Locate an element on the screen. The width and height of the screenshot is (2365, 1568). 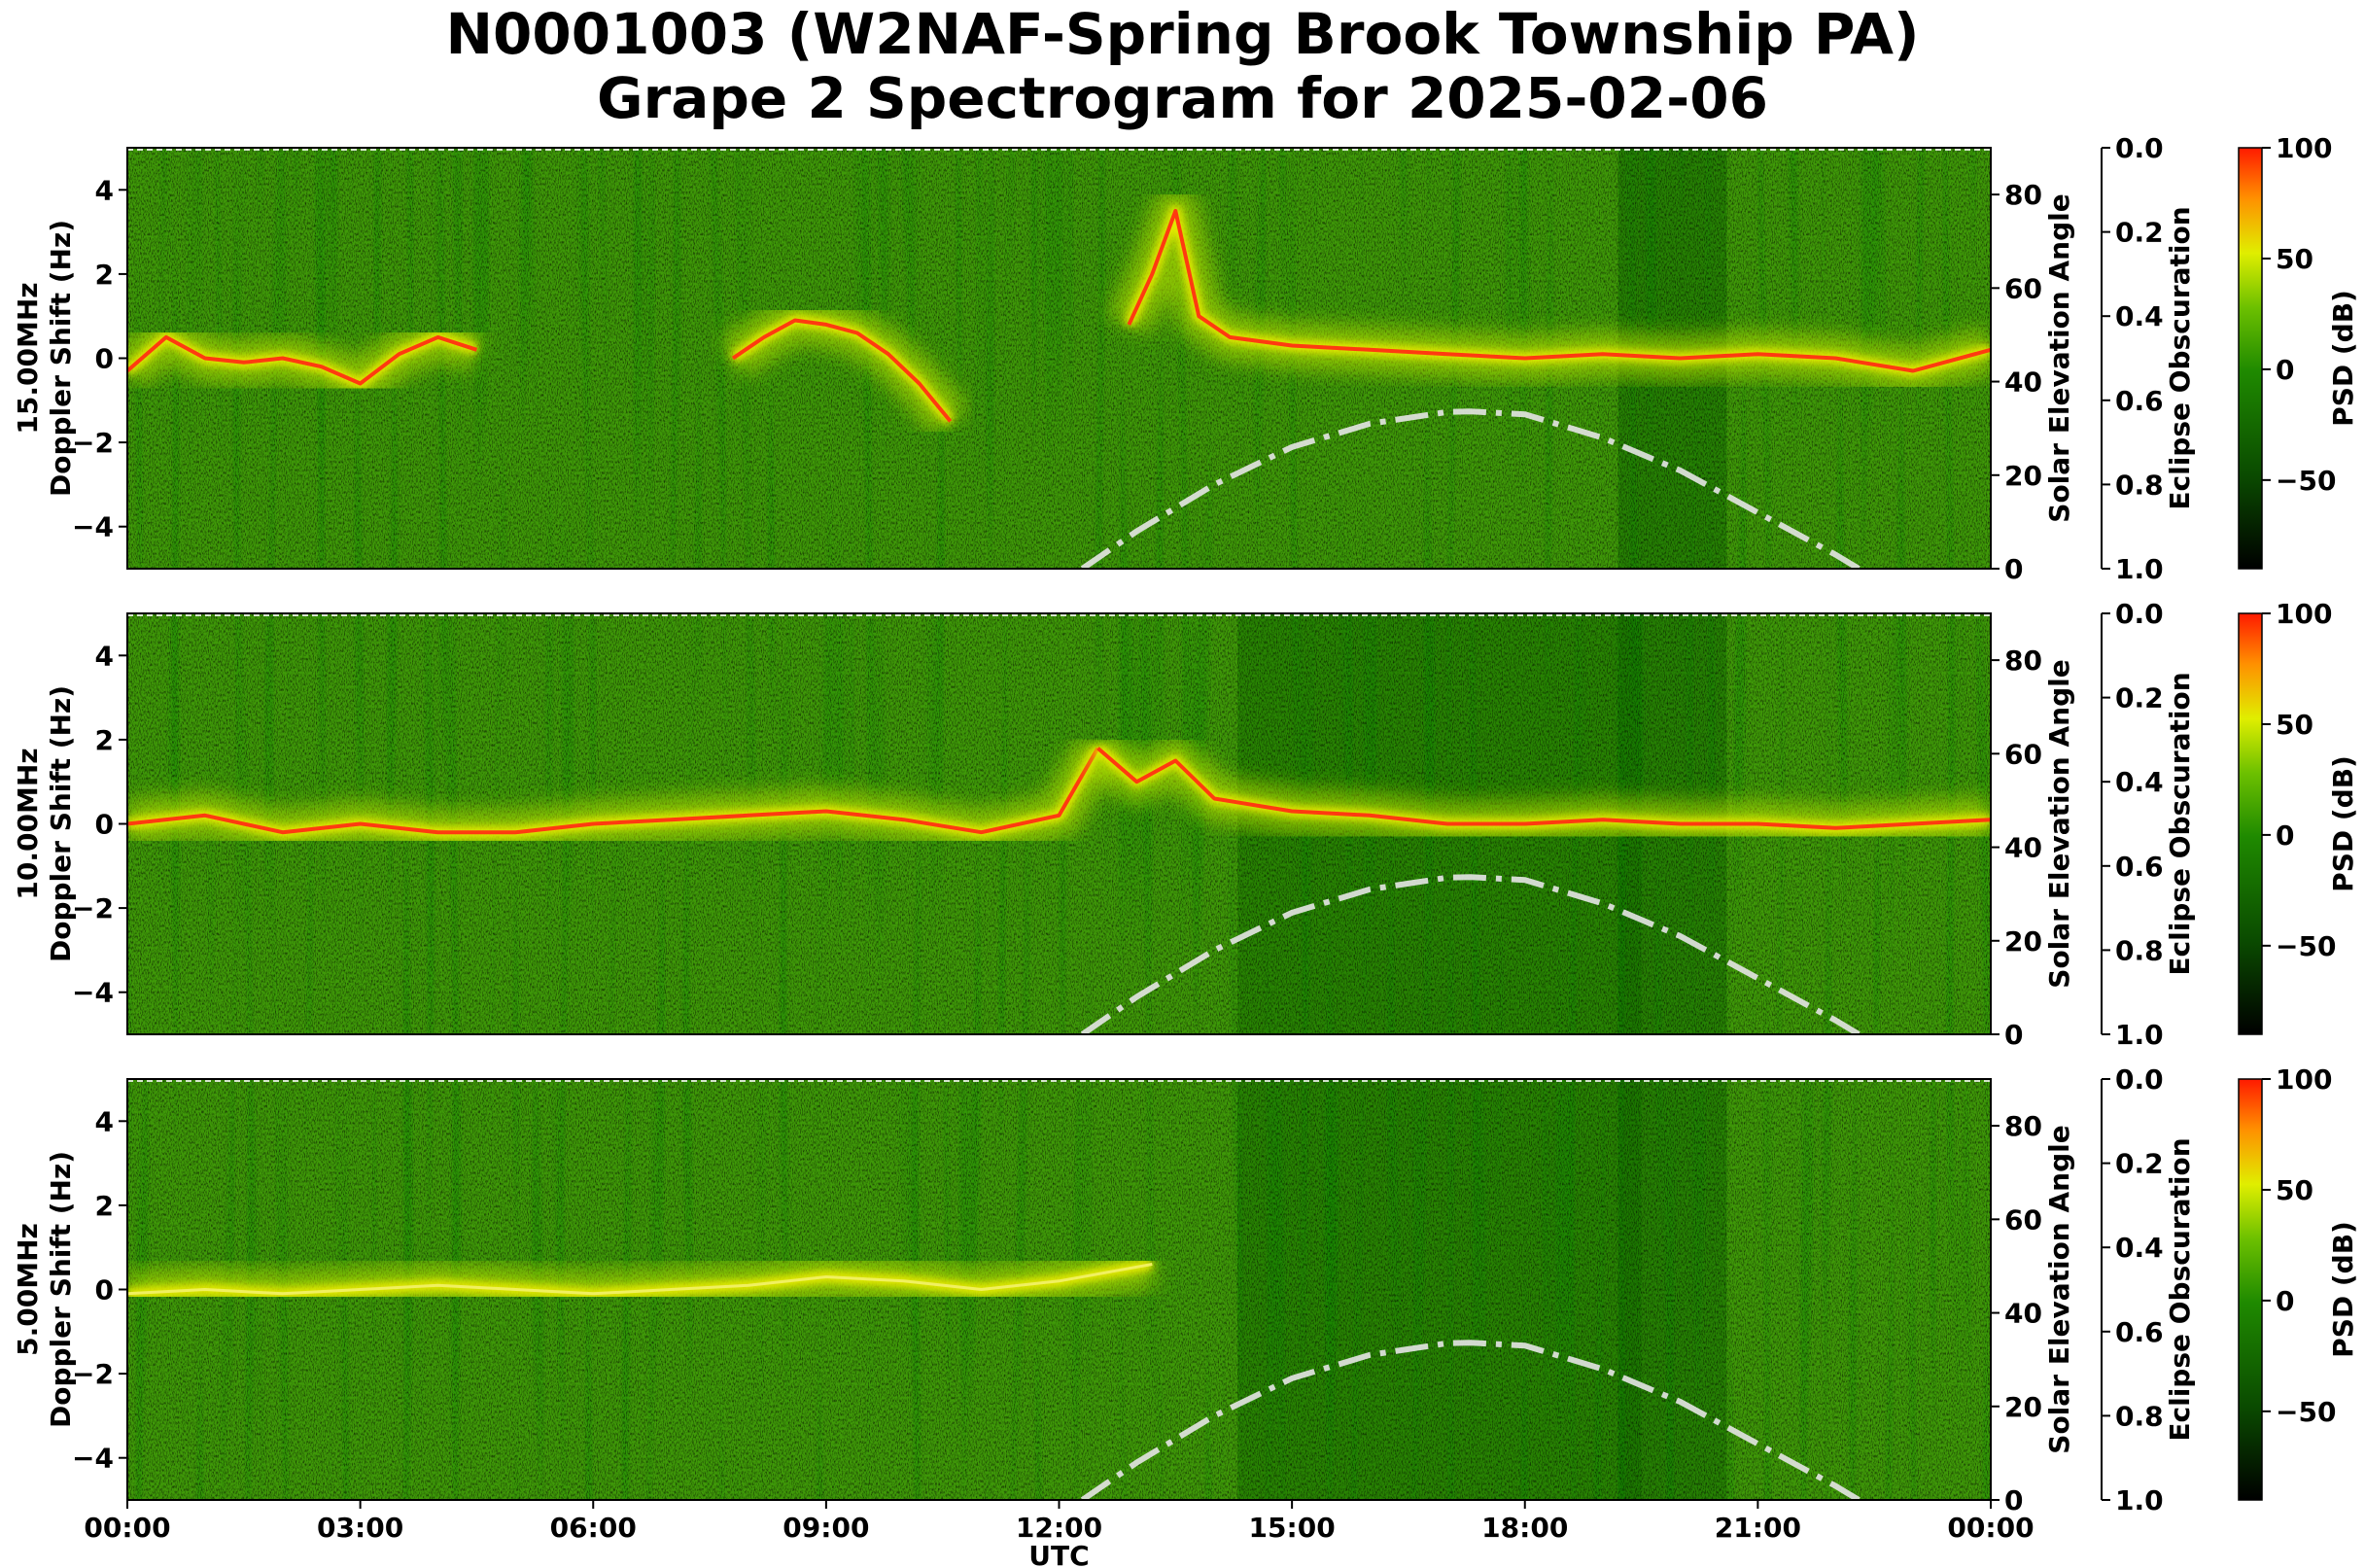
y-axis-label-line-1: 5.00MHz is located at coordinates (28, 1289).